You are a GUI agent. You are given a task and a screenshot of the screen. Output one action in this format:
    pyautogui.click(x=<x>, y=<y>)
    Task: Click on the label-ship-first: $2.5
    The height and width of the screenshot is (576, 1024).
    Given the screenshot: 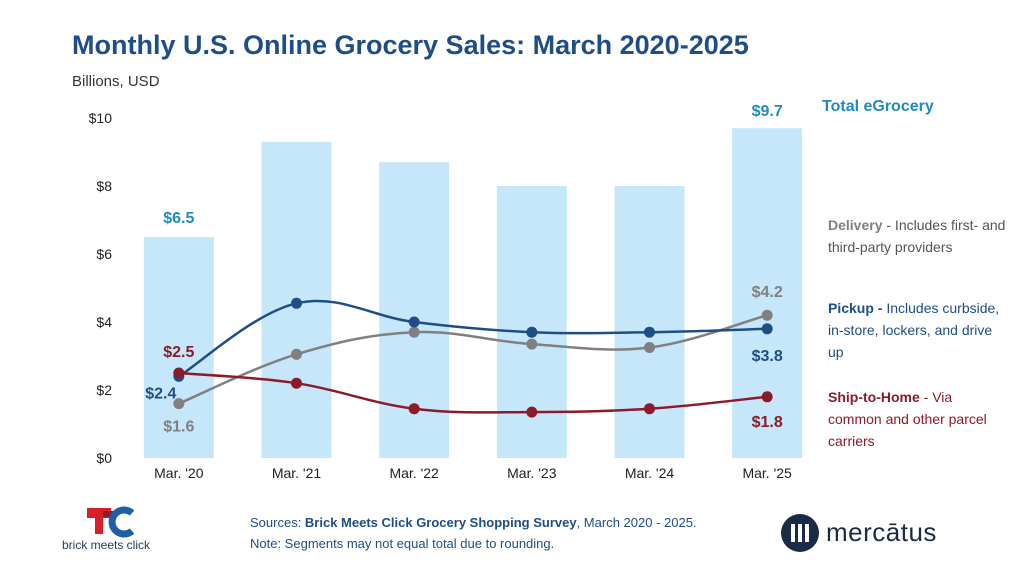 What is the action you would take?
    pyautogui.click(x=178, y=352)
    